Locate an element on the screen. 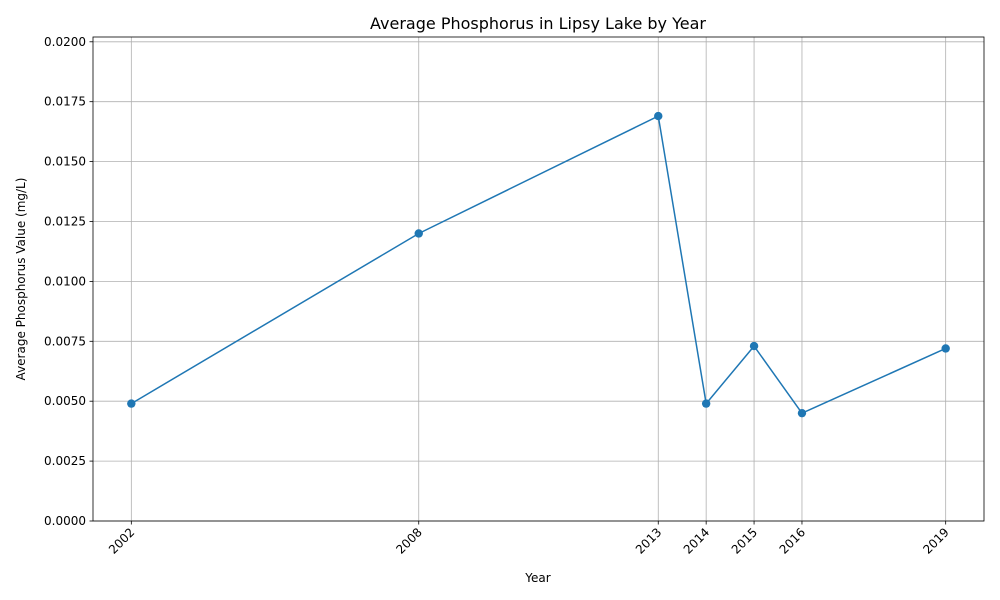  y-tick-label: 0.0100 is located at coordinates (65, 281).